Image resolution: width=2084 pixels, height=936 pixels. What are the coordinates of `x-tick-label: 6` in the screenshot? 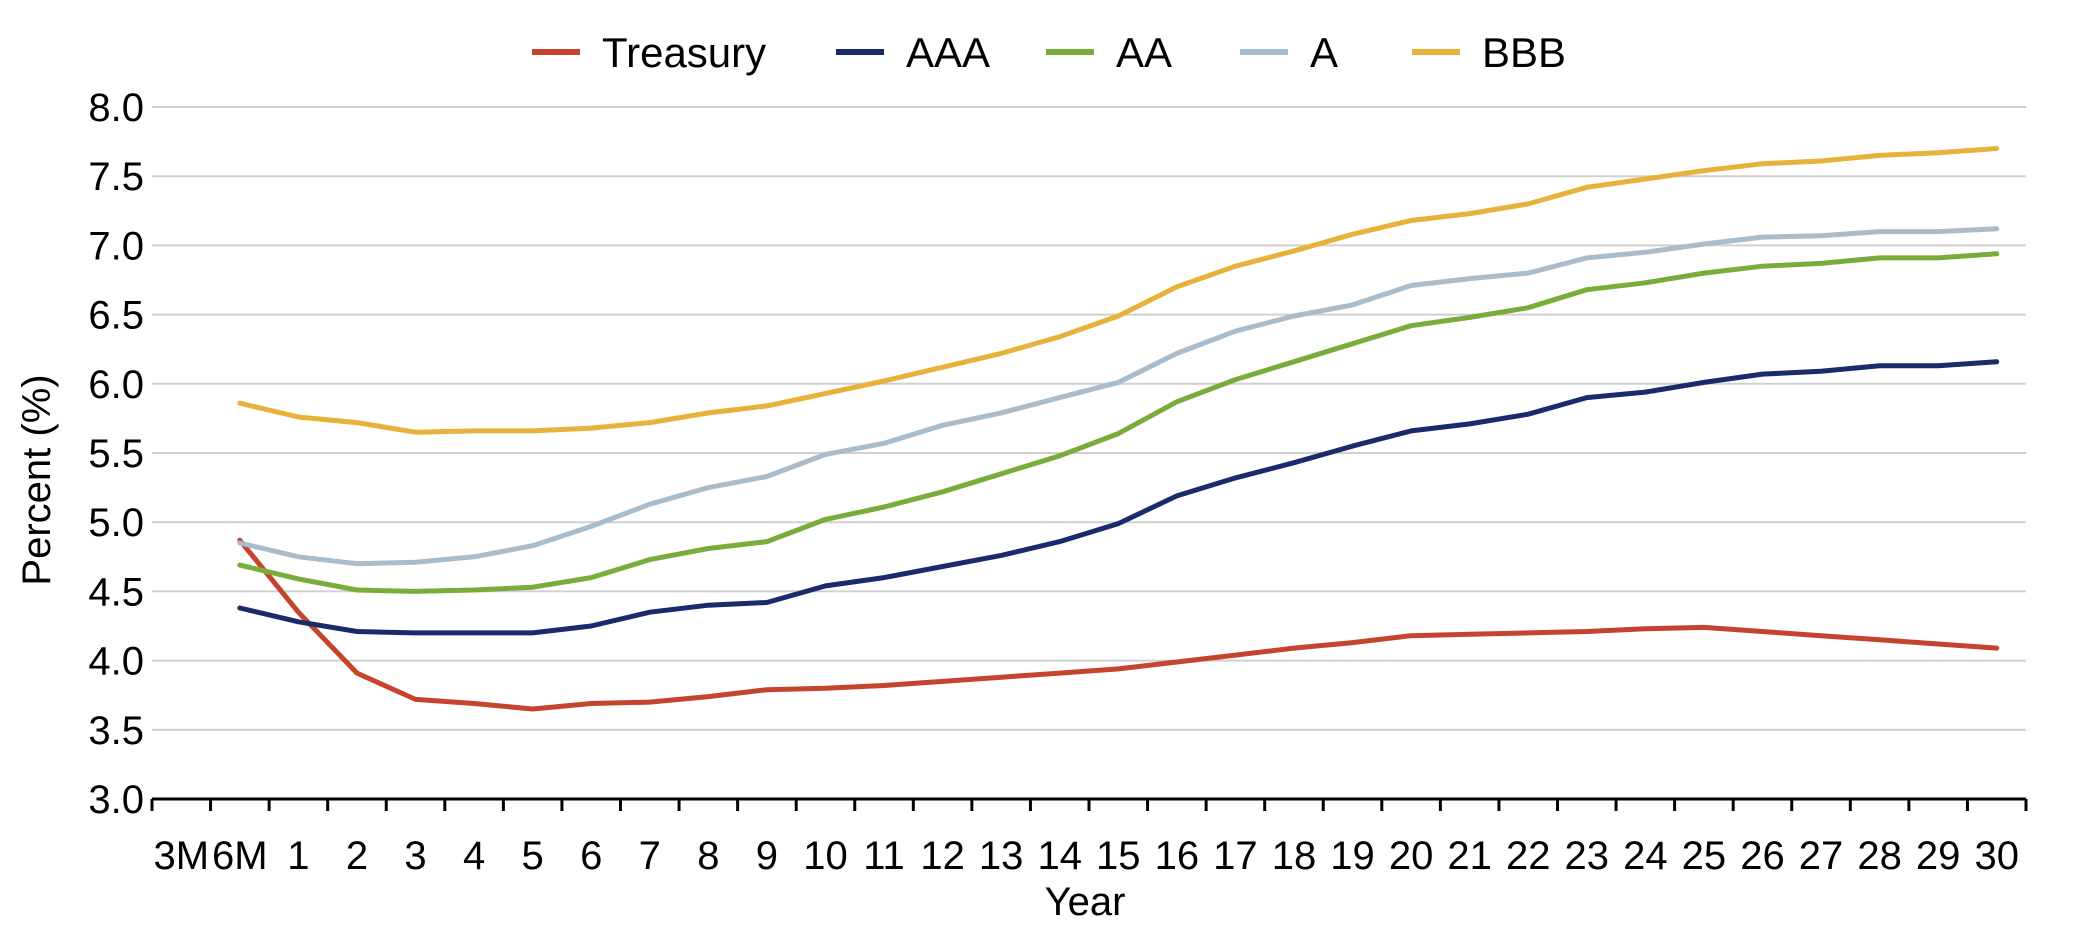 It's located at (591, 856).